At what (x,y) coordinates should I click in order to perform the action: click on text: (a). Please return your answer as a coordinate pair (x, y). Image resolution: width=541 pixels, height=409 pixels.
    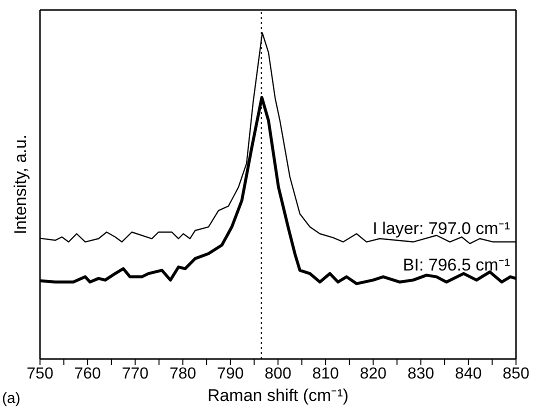
    Looking at the image, I should click on (11, 398).